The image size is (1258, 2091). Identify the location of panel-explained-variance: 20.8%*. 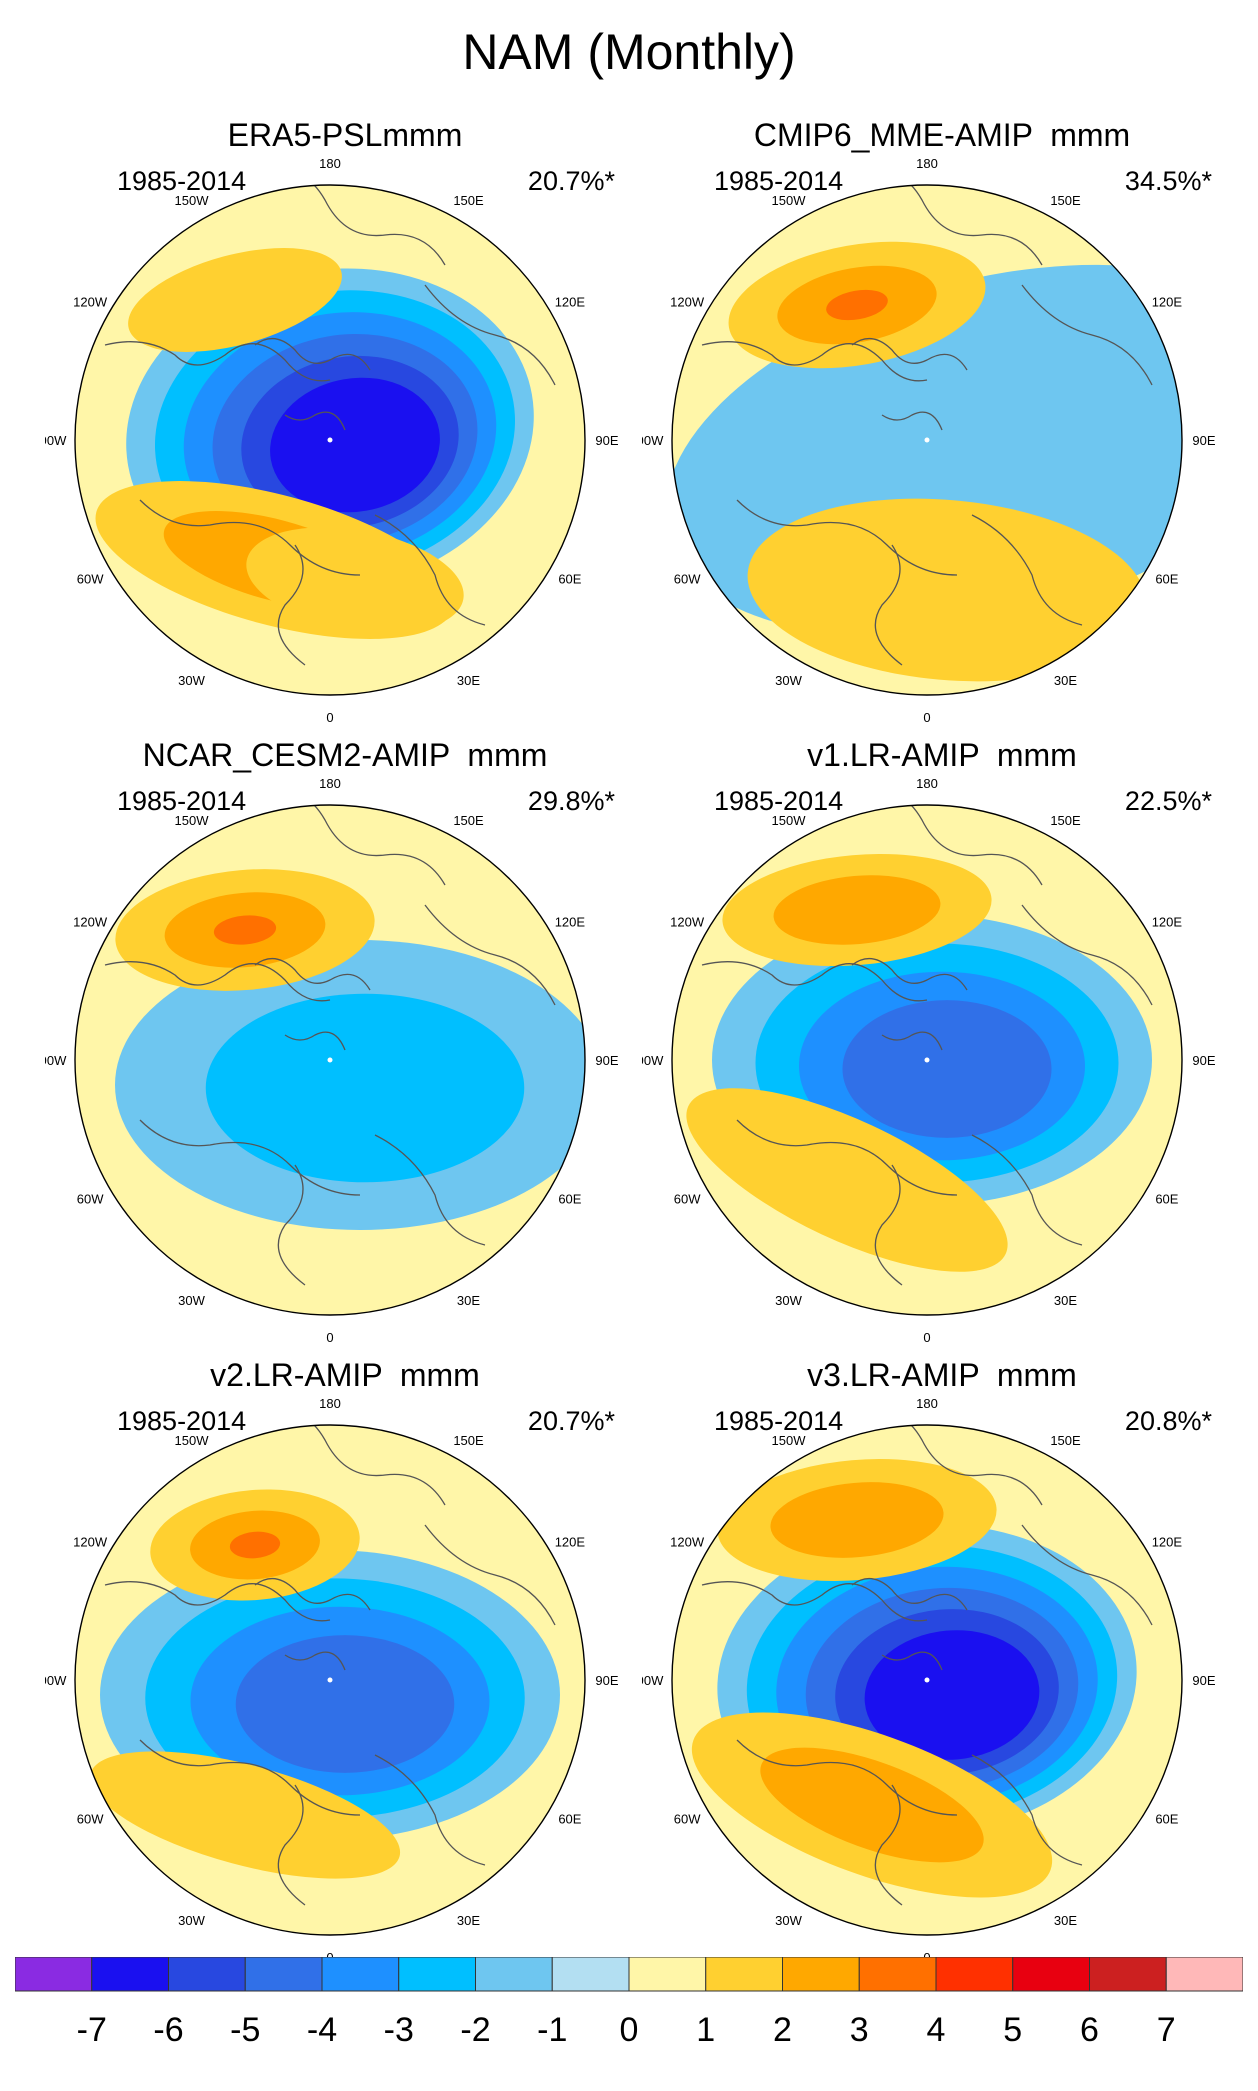
(1168, 1421).